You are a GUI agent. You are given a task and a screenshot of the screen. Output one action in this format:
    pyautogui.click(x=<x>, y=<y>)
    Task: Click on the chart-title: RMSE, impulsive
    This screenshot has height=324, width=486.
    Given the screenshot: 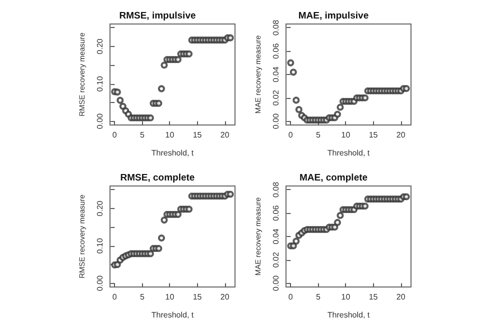 What is the action you would take?
    pyautogui.click(x=157, y=16)
    